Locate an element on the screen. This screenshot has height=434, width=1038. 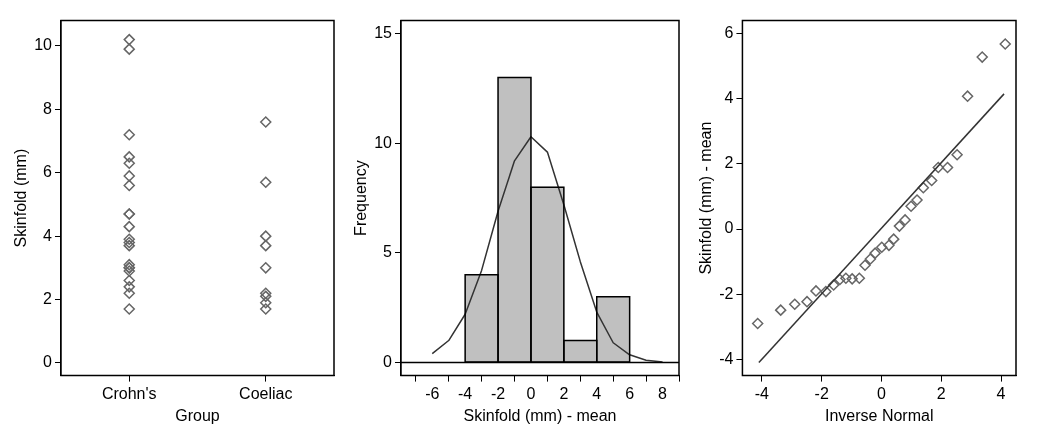
x-tick-label: 6 is located at coordinates (630, 393).